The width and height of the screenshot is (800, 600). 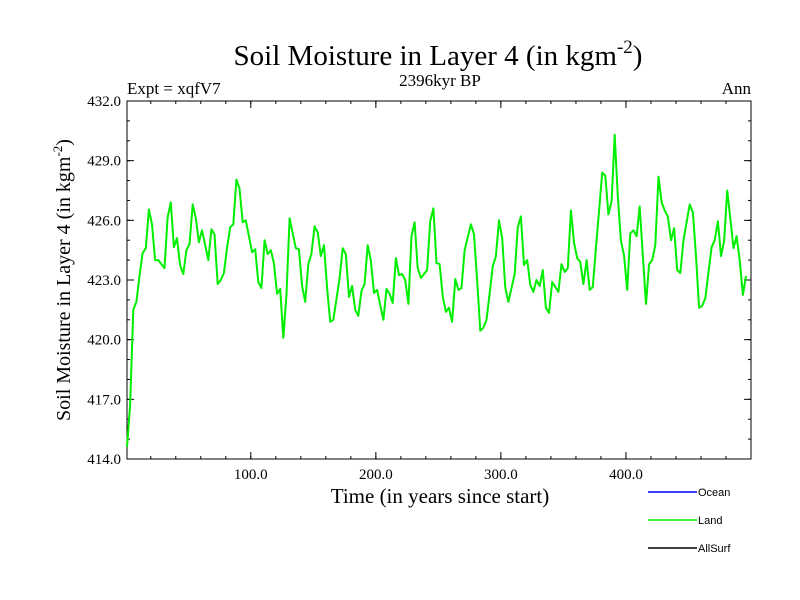 I want to click on y-axis-label: Soil Moisture in Layer 4 (in kgm-2), so click(x=62, y=280).